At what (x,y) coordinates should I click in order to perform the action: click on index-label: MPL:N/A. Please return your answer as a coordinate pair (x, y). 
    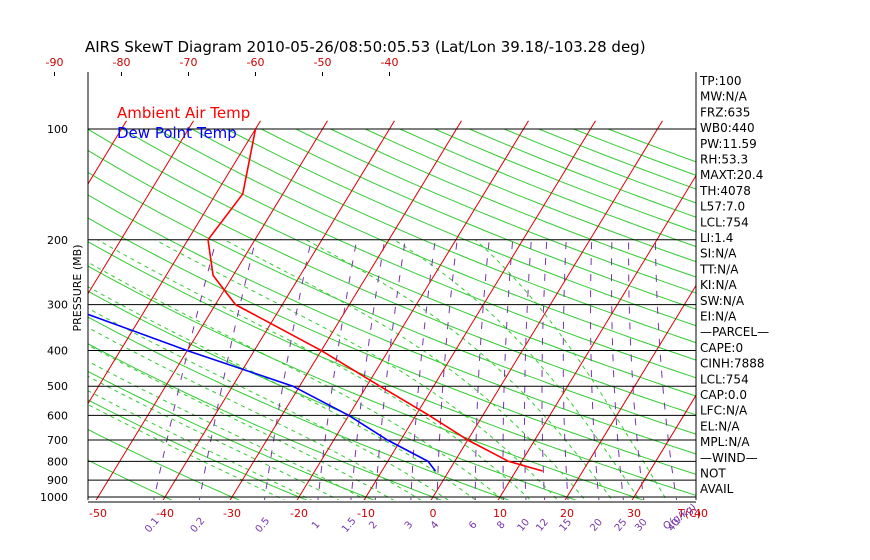
    Looking at the image, I should click on (725, 442).